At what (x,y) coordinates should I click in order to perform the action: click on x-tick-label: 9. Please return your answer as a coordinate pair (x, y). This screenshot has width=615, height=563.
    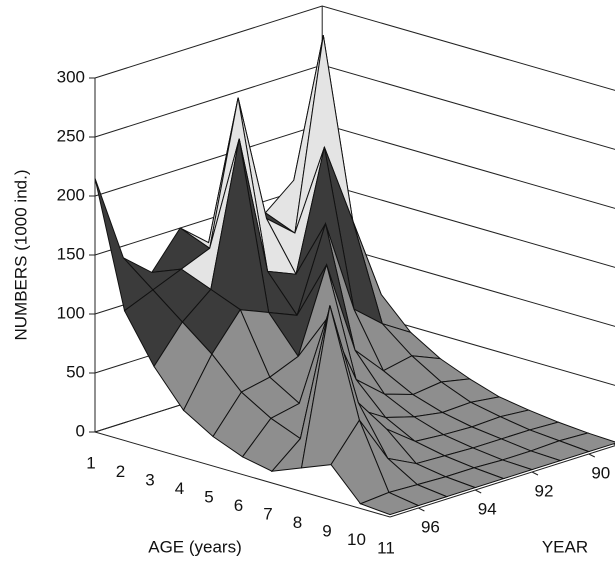
    Looking at the image, I should click on (326, 530).